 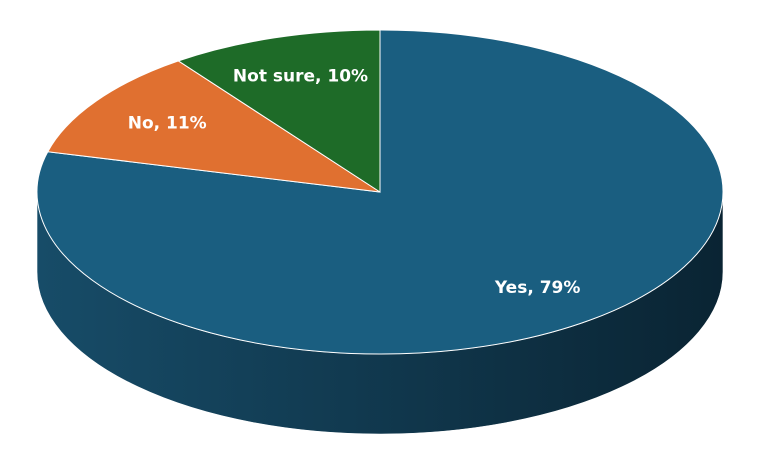 What do you see at coordinates (167, 124) in the screenshot?
I see `data-label: No, 11%` at bounding box center [167, 124].